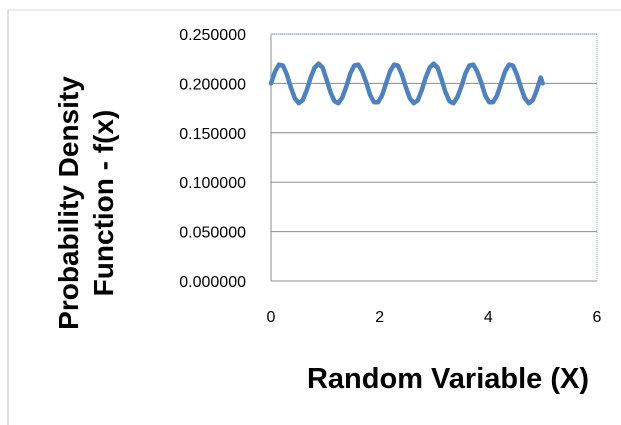 This screenshot has width=621, height=425. I want to click on y-tick-label: 0.200000, so click(212, 84).